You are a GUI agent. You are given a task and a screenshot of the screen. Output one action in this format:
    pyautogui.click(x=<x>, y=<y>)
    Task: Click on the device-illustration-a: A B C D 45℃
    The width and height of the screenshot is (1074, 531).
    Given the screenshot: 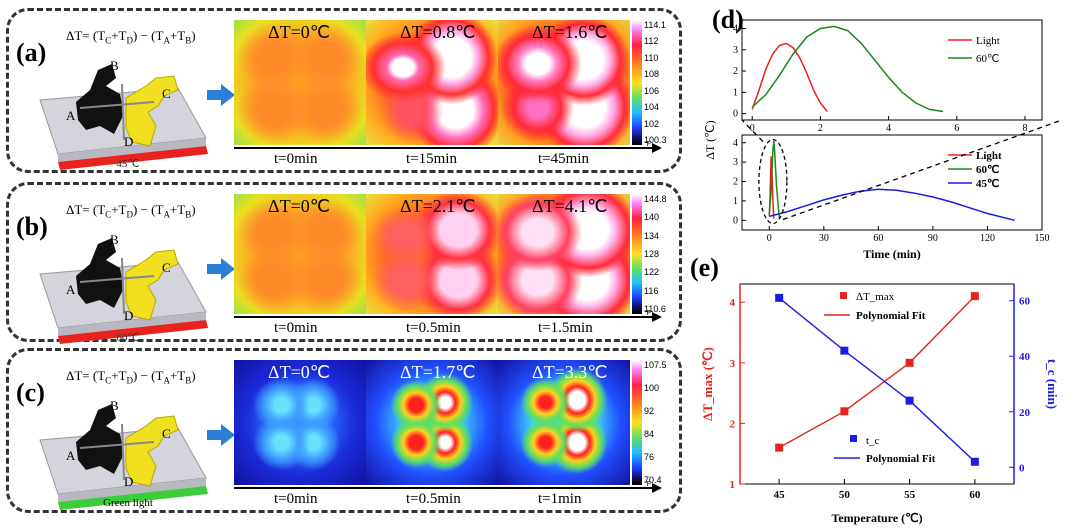 What is the action you would take?
    pyautogui.click(x=123, y=114)
    